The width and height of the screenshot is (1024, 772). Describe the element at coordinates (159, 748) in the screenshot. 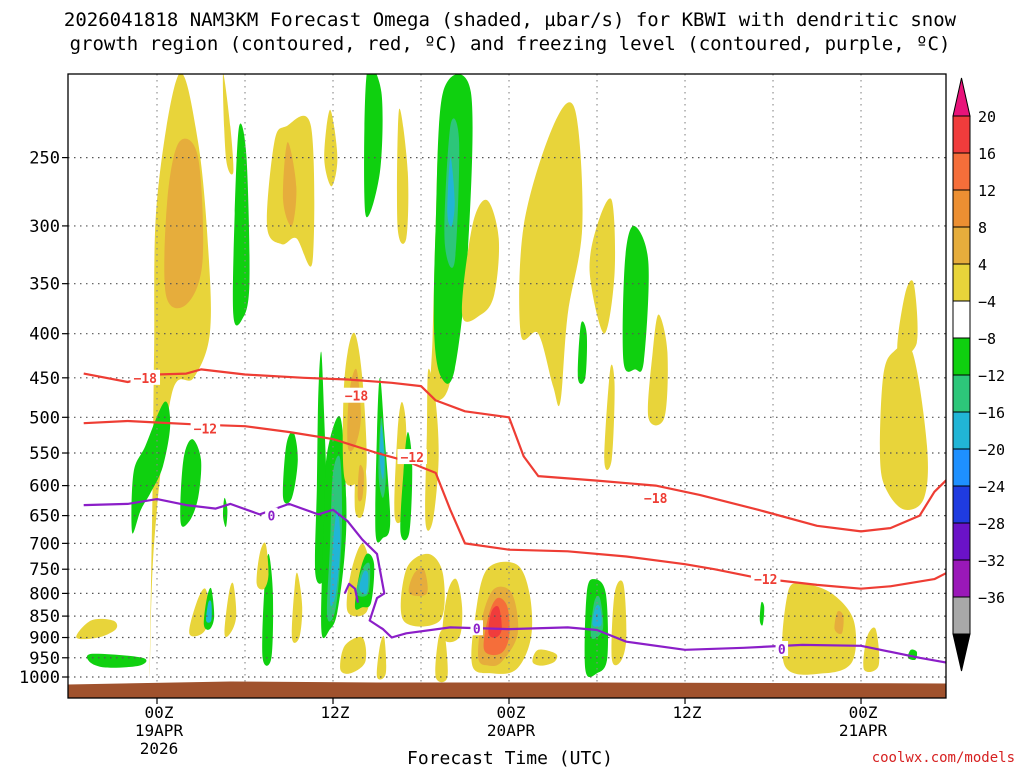

I see `x-tick-label: 2026` at that location.